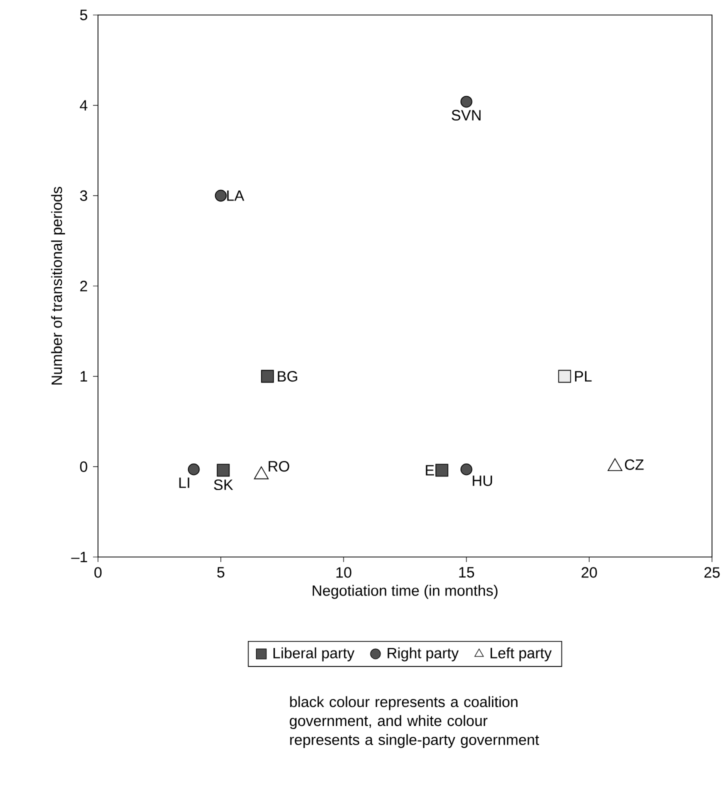 Image resolution: width=726 pixels, height=804 pixels. I want to click on x-tick-label: 5, so click(220, 572).